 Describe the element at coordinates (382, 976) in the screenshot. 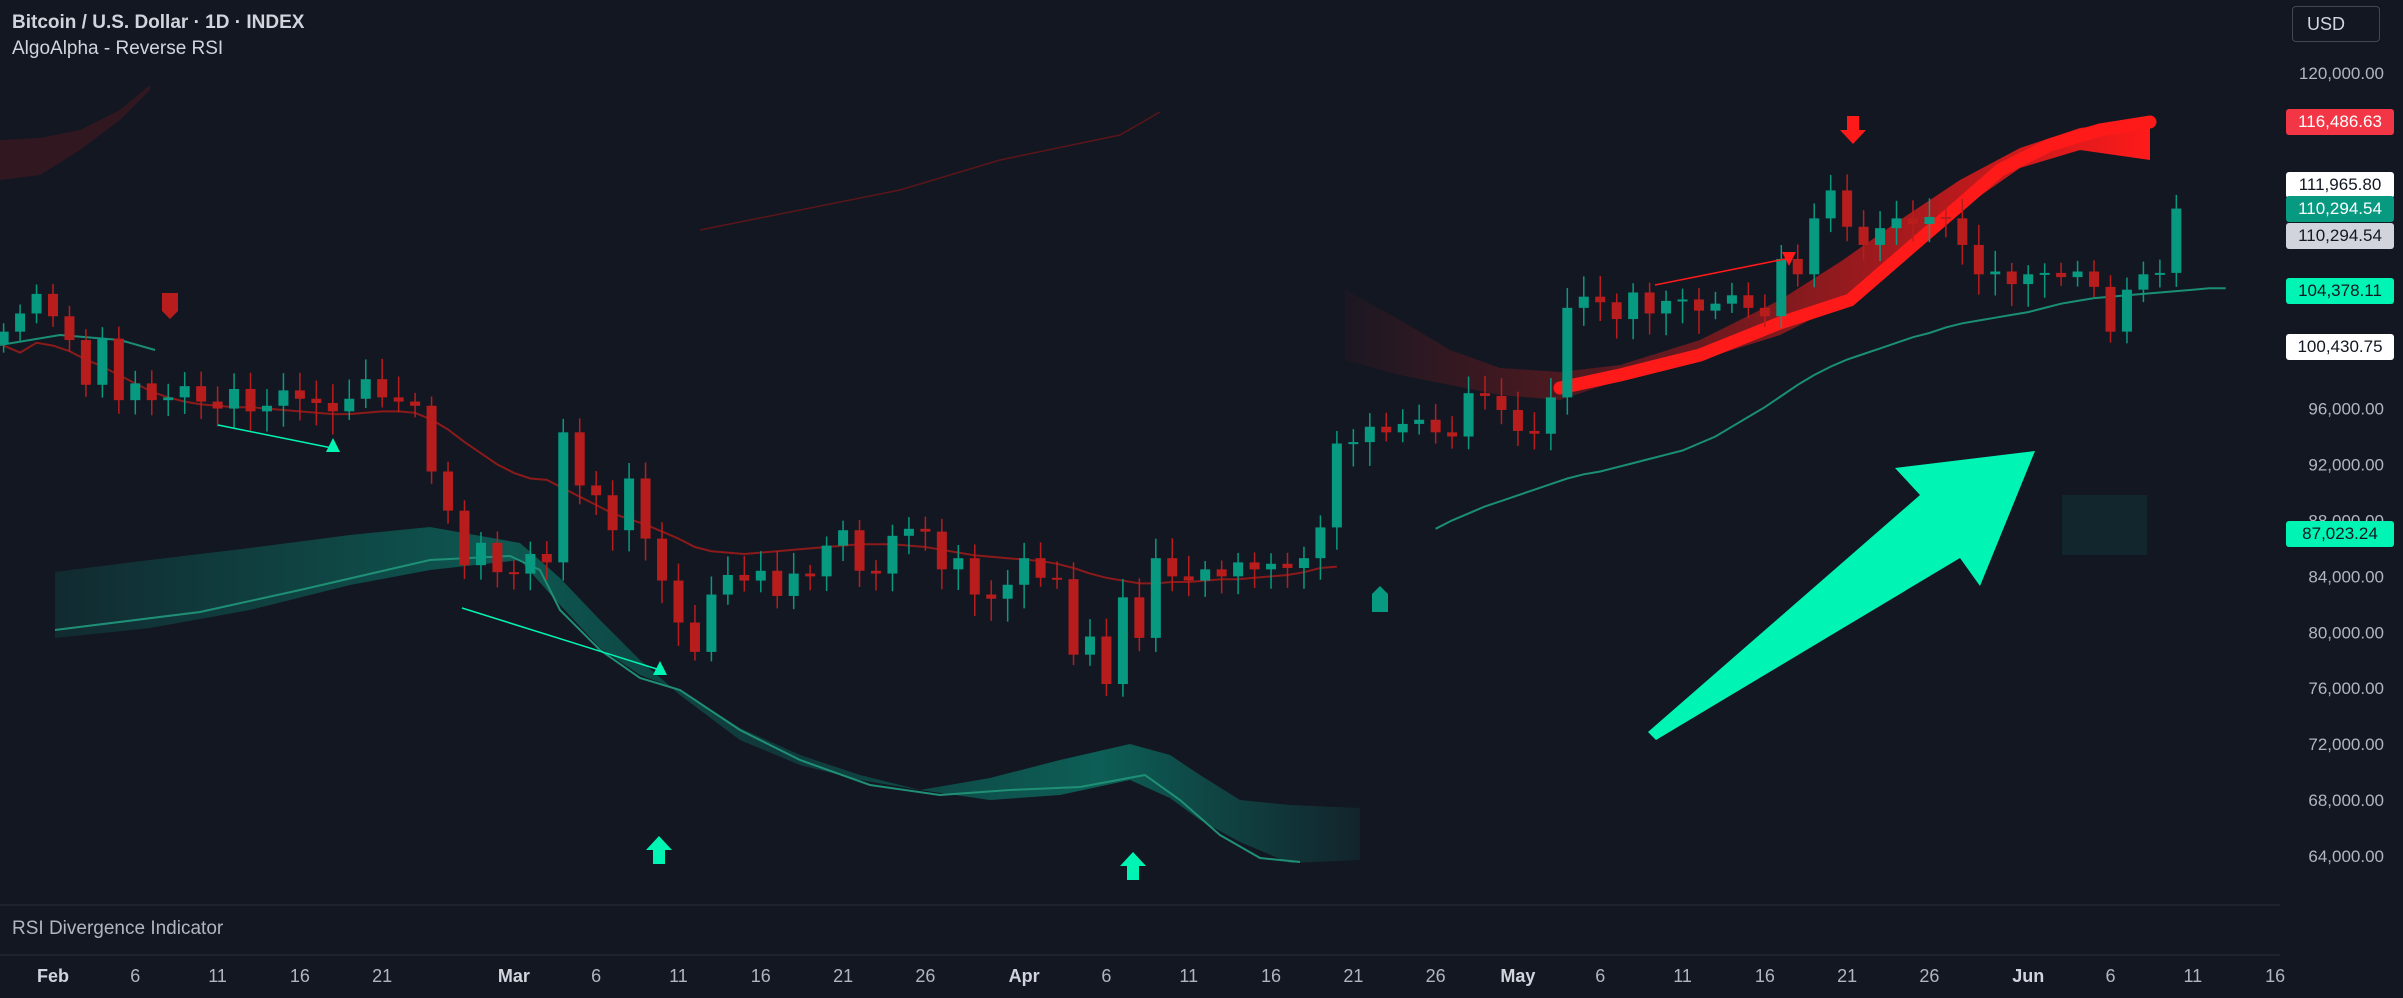

I see `x-tick-label: 21` at that location.